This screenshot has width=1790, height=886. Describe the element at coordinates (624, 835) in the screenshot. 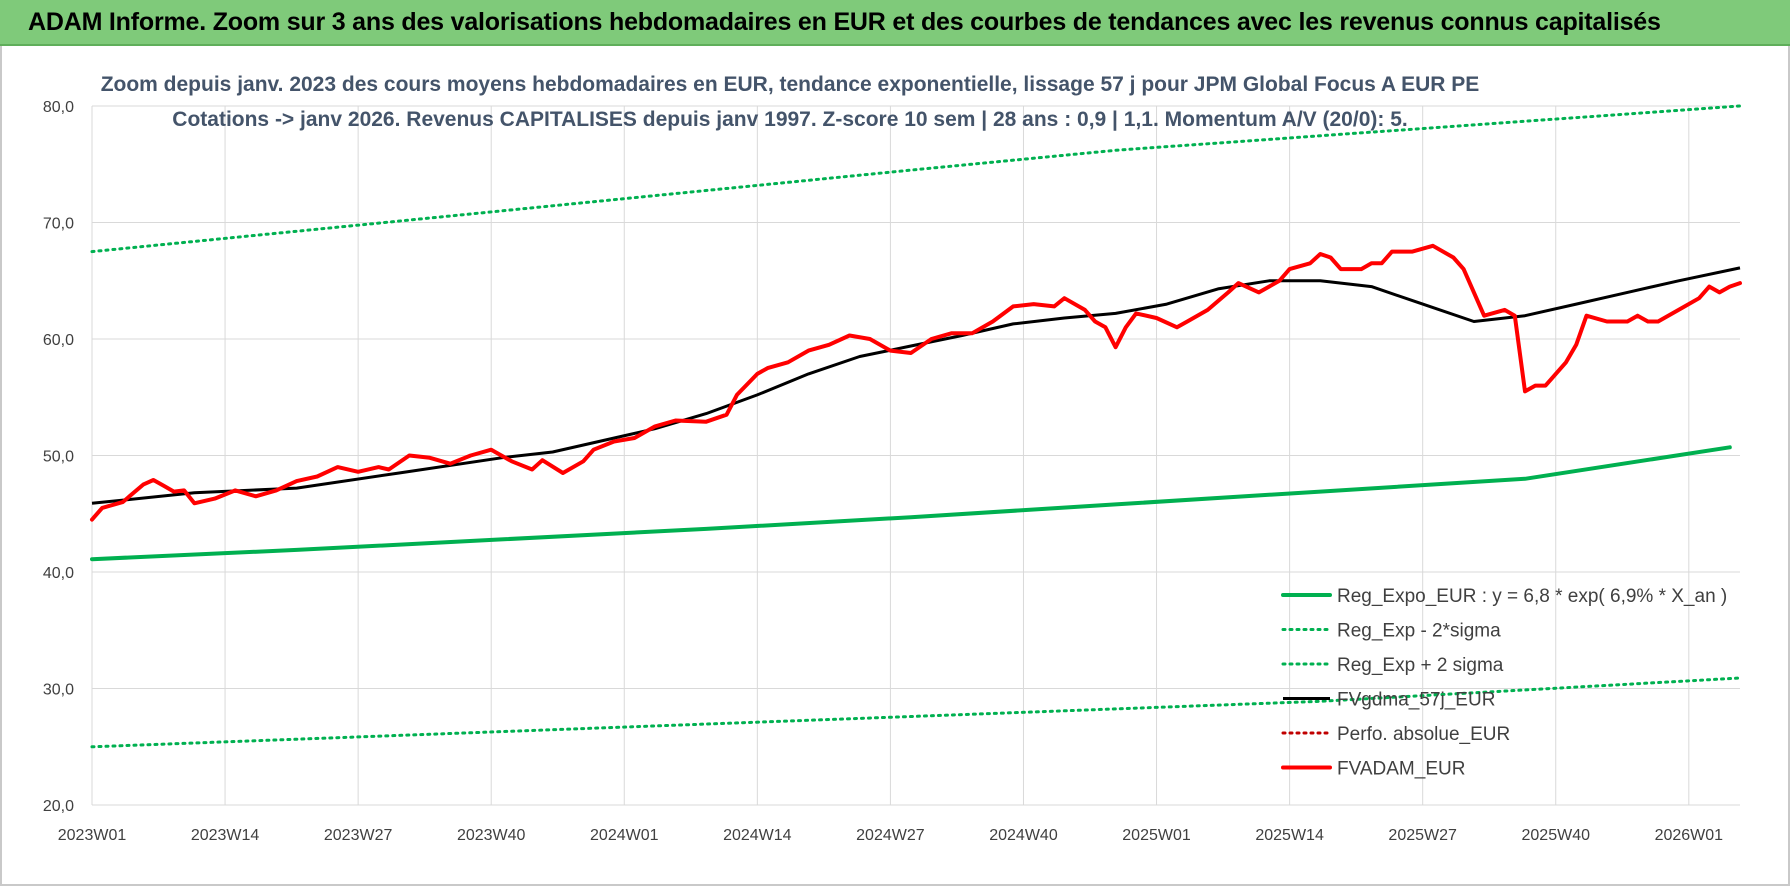

I see `x-tick-label: 2024W01` at that location.